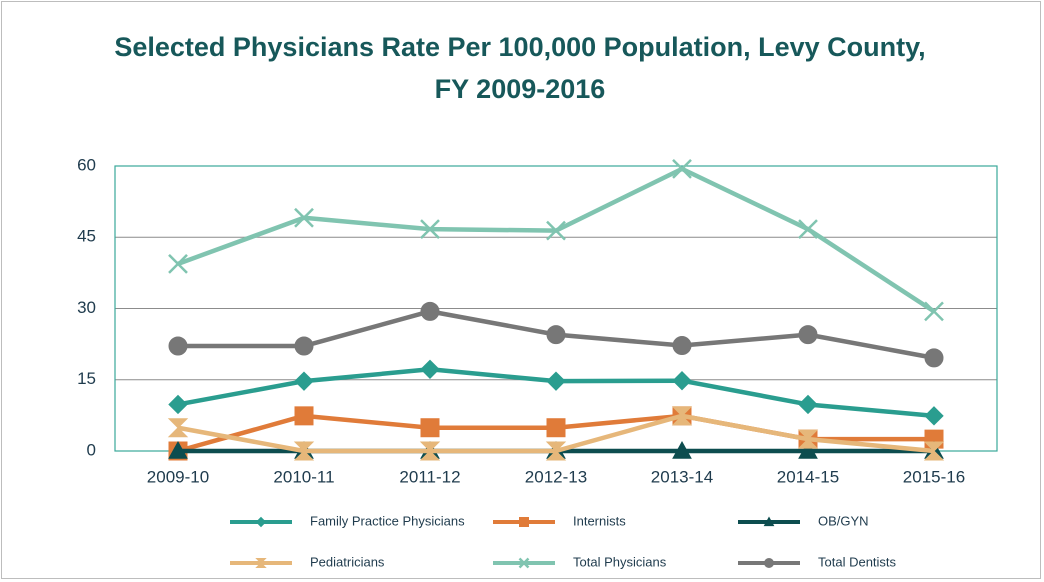 The height and width of the screenshot is (582, 1044). What do you see at coordinates (620, 561) in the screenshot?
I see `legend-label: Total Physicians` at bounding box center [620, 561].